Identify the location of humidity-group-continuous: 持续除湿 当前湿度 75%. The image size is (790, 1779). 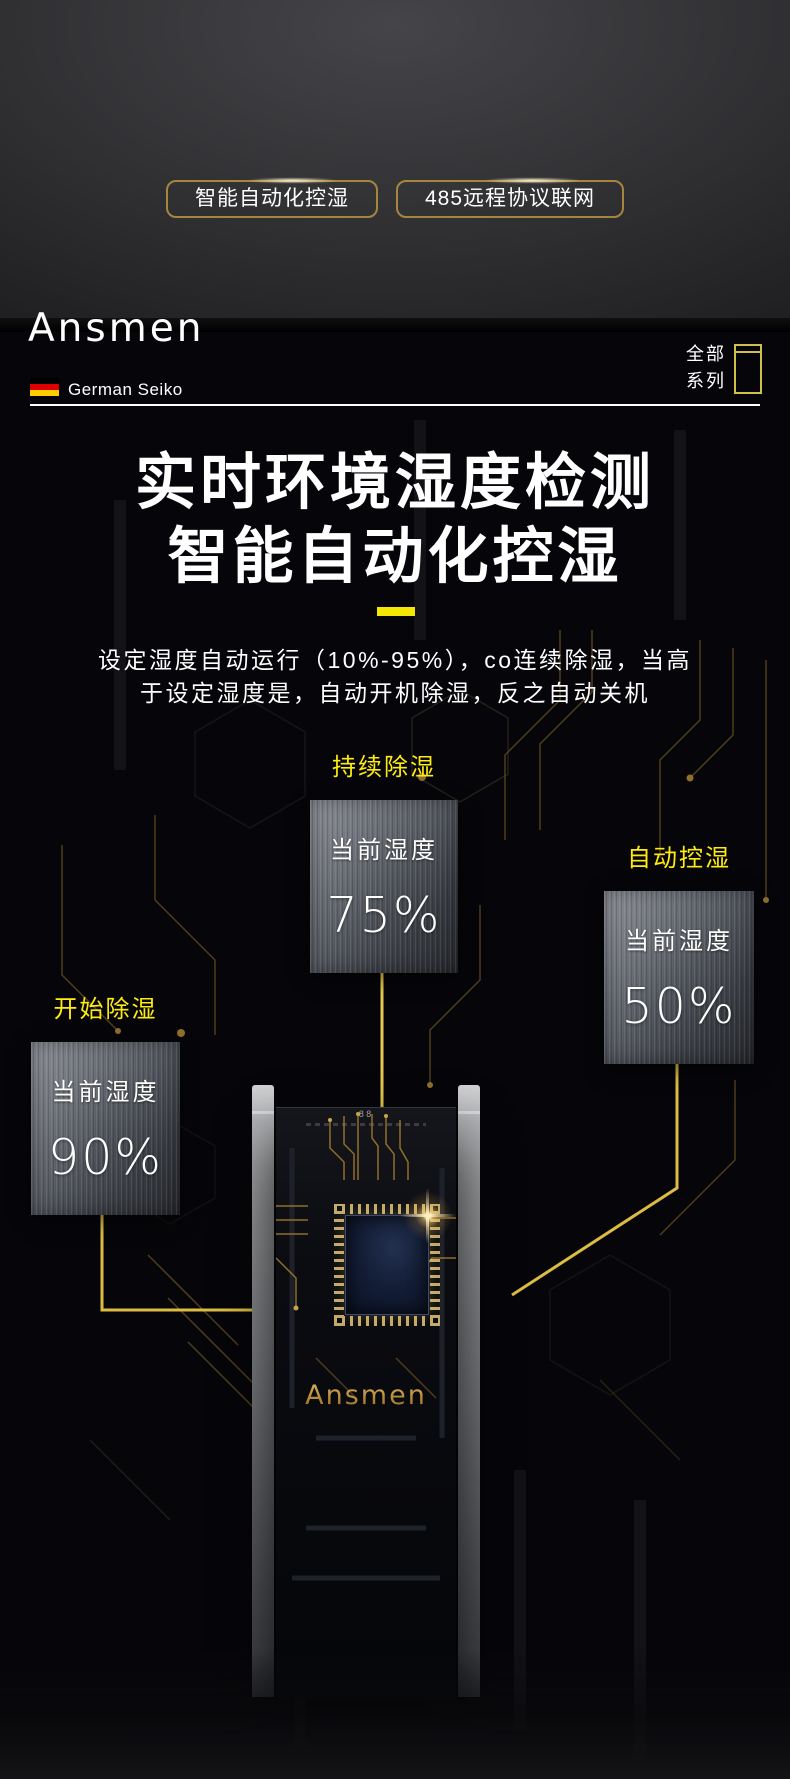
(384, 860).